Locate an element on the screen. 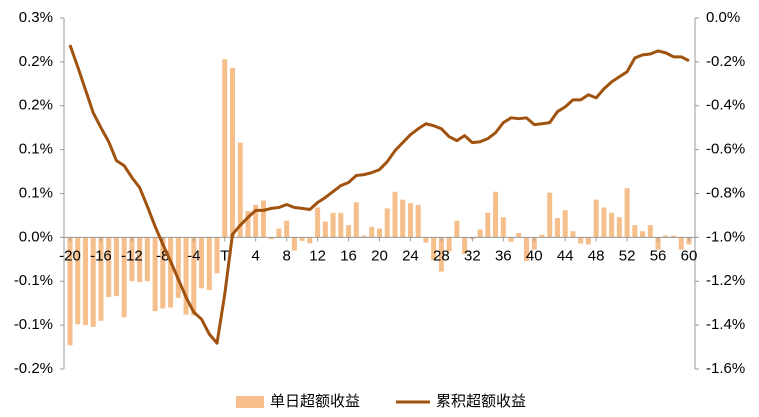 The width and height of the screenshot is (759, 417). legend-swatch is located at coordinates (250, 402).